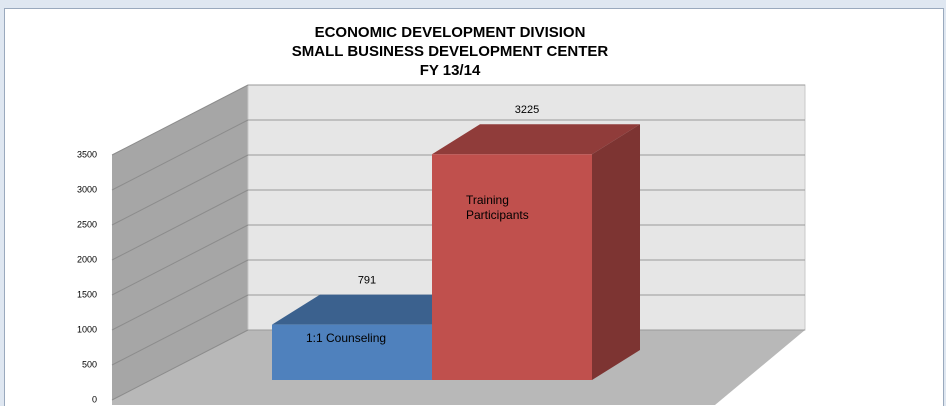 This screenshot has height=406, width=946. Describe the element at coordinates (87, 189) in the screenshot. I see `y-tick-label: 3000` at that location.